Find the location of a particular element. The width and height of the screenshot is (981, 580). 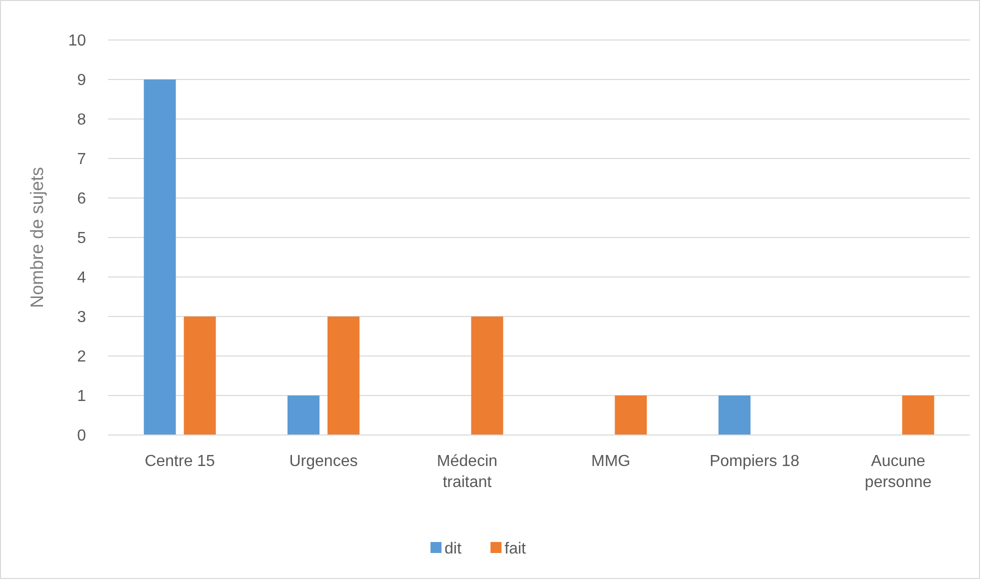

x-tick-label: MMG is located at coordinates (610, 461).